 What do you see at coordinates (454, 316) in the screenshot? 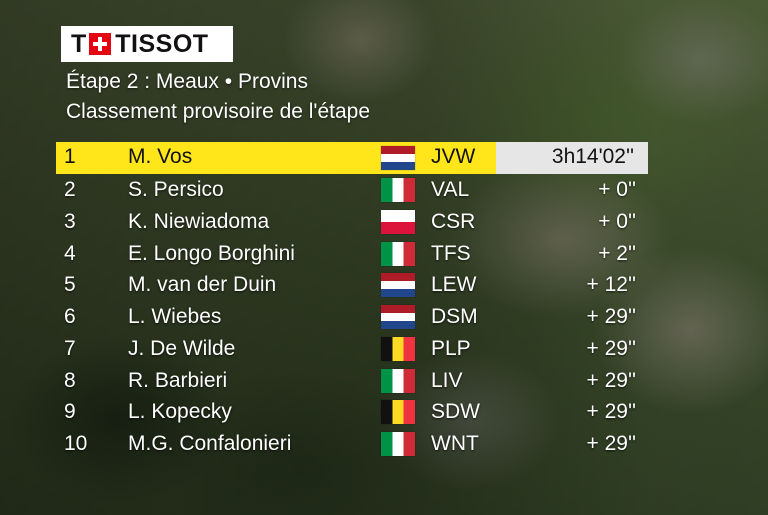
I see `team-code: DSM` at bounding box center [454, 316].